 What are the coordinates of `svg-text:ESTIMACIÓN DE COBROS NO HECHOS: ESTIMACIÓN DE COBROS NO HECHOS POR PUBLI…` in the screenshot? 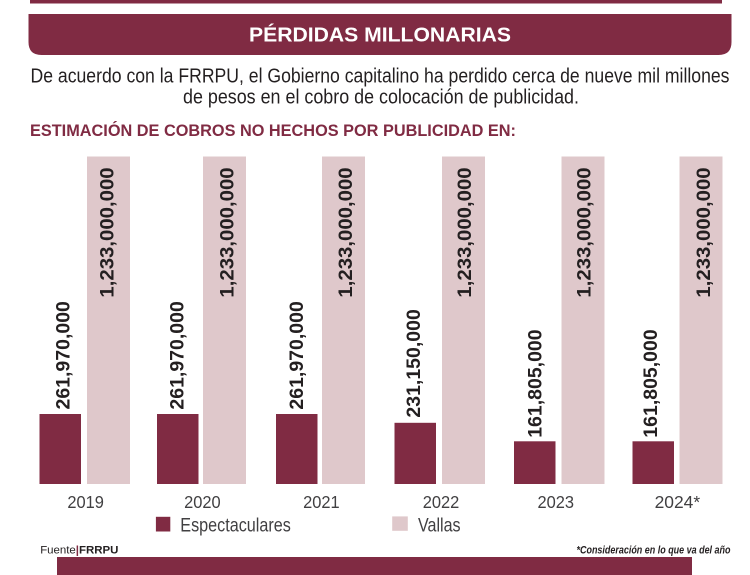 It's located at (273, 130).